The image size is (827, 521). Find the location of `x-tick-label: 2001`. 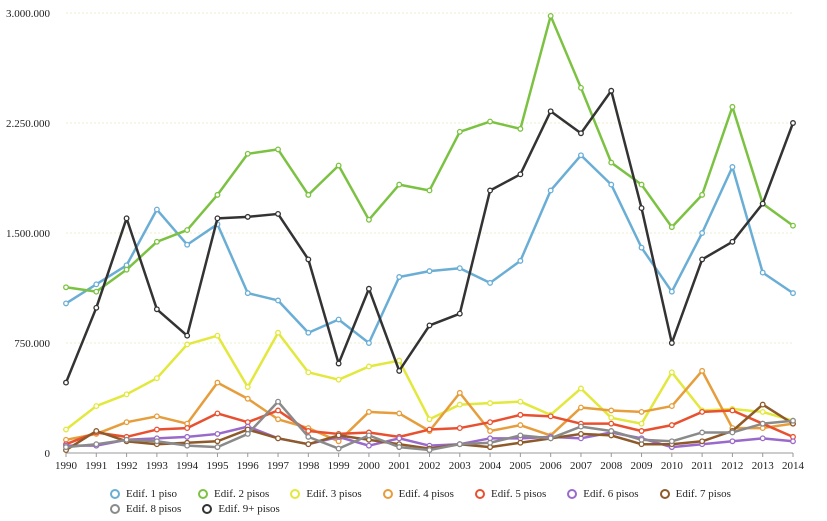

x-tick-label: 2001 is located at coordinates (399, 466).